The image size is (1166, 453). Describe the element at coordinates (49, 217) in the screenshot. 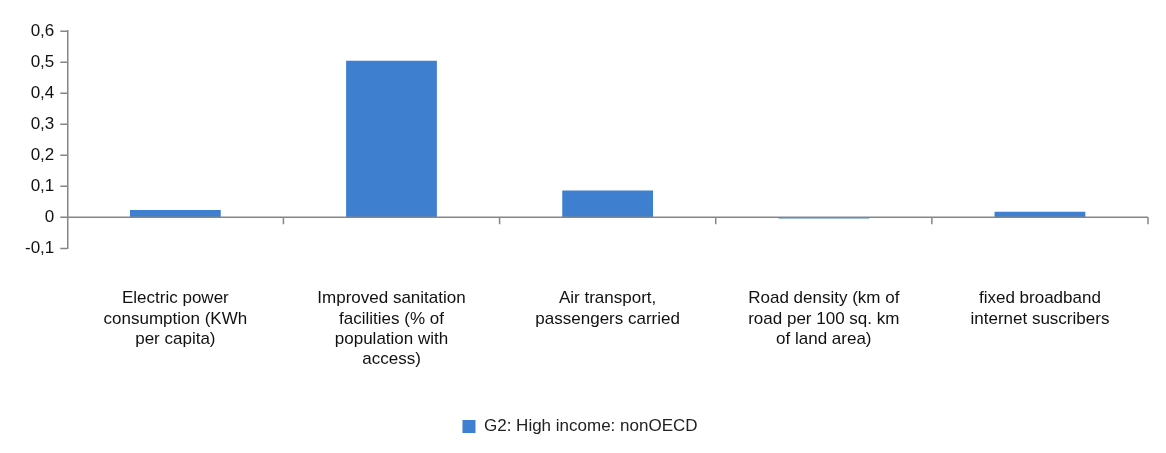

I see `y-tick-label: 0` at that location.